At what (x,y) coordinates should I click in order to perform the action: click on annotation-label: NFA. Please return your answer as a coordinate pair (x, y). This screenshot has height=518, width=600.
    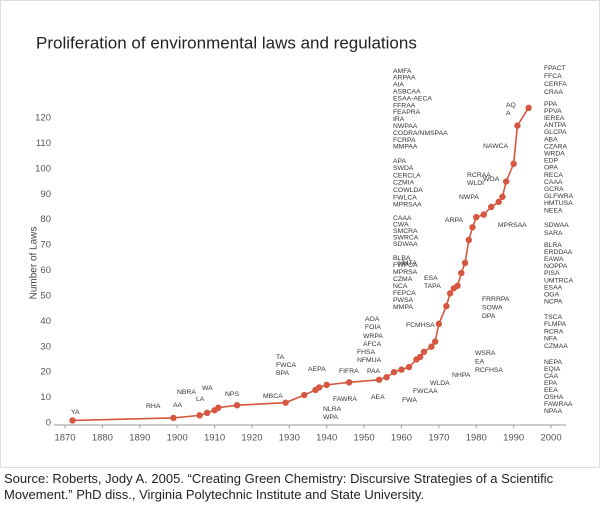
    Looking at the image, I should click on (551, 339).